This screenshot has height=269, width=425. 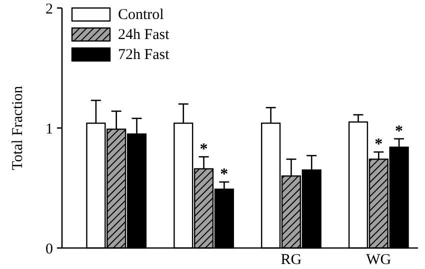 I want to click on legend-label: Control, so click(x=141, y=15).